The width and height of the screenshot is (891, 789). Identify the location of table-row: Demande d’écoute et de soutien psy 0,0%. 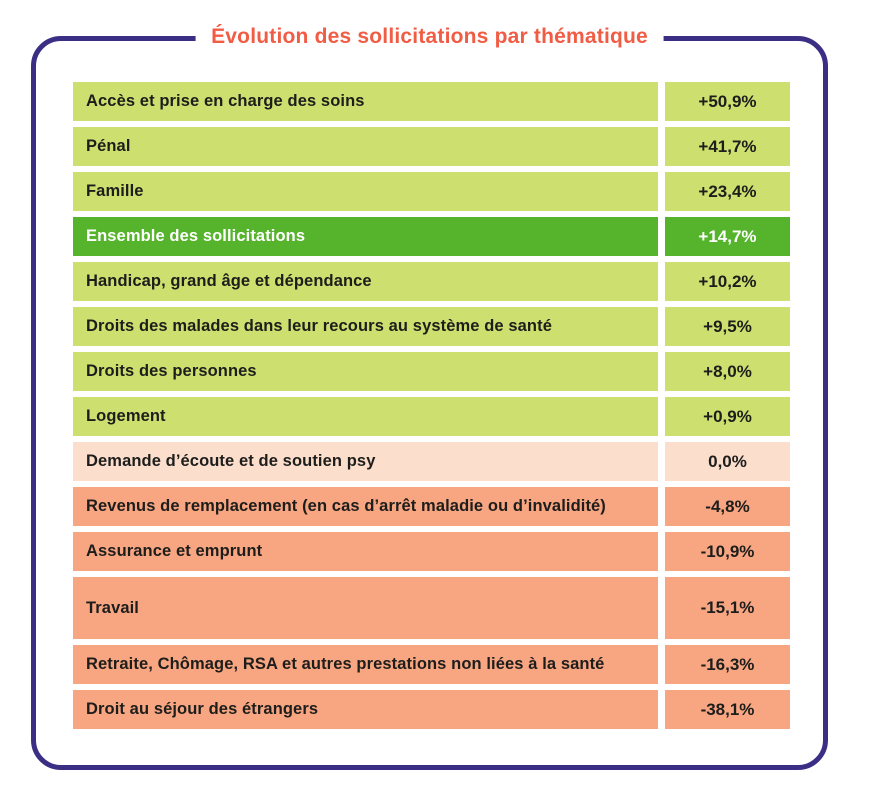
(431, 461).